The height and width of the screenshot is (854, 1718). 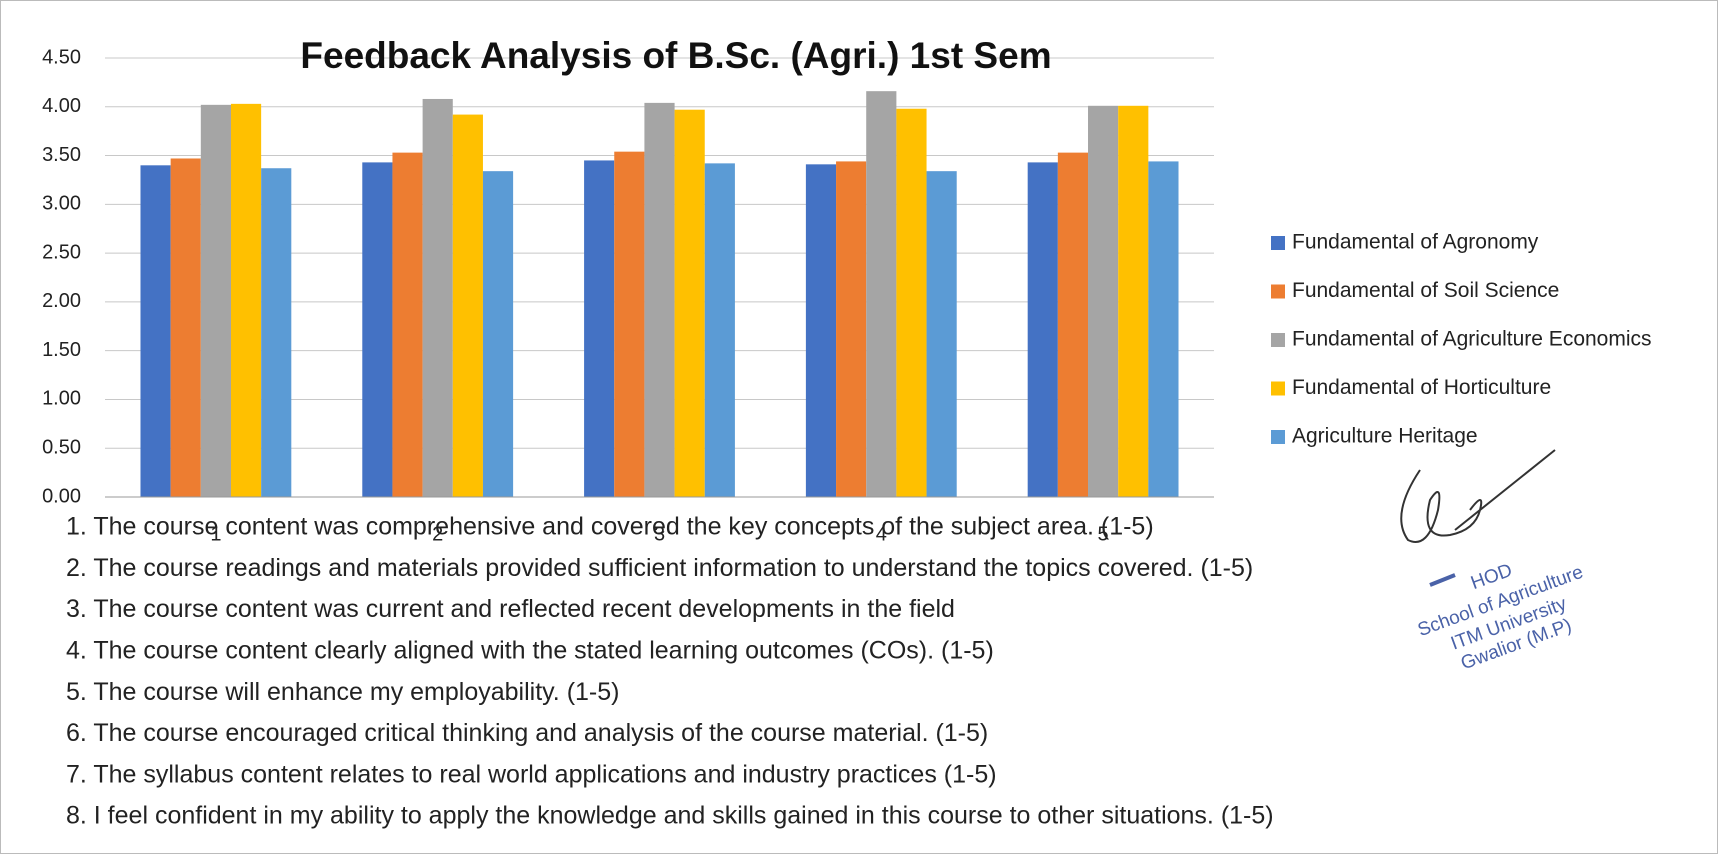 What do you see at coordinates (61, 399) in the screenshot?
I see `y-tick-label: 1.00` at bounding box center [61, 399].